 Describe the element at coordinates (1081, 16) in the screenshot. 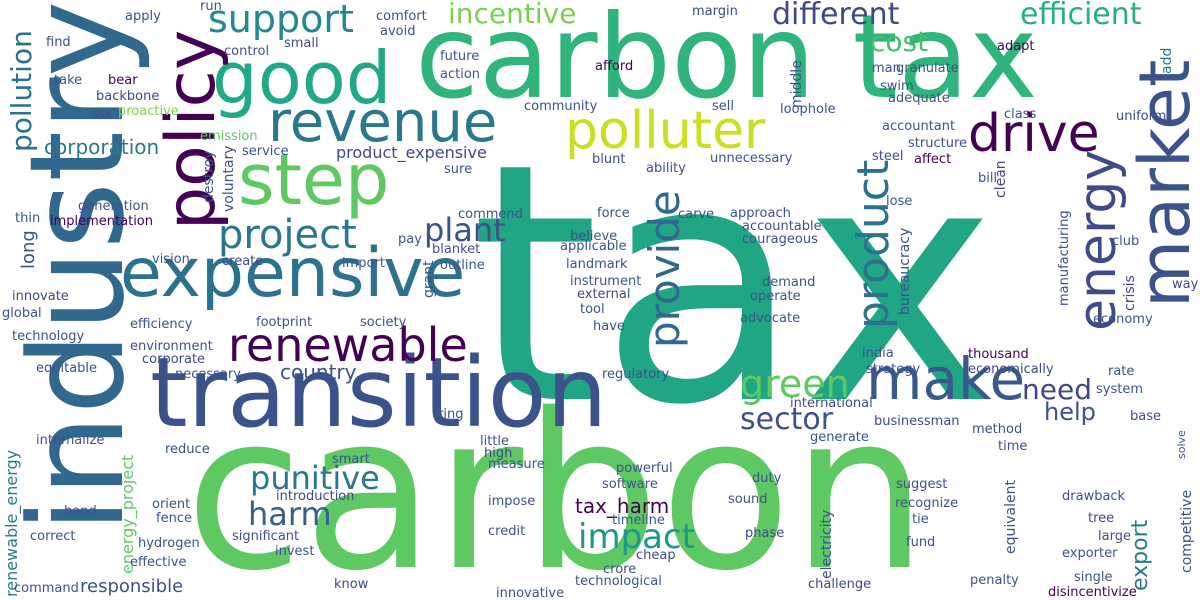

I see `cloud-word: efficient` at that location.